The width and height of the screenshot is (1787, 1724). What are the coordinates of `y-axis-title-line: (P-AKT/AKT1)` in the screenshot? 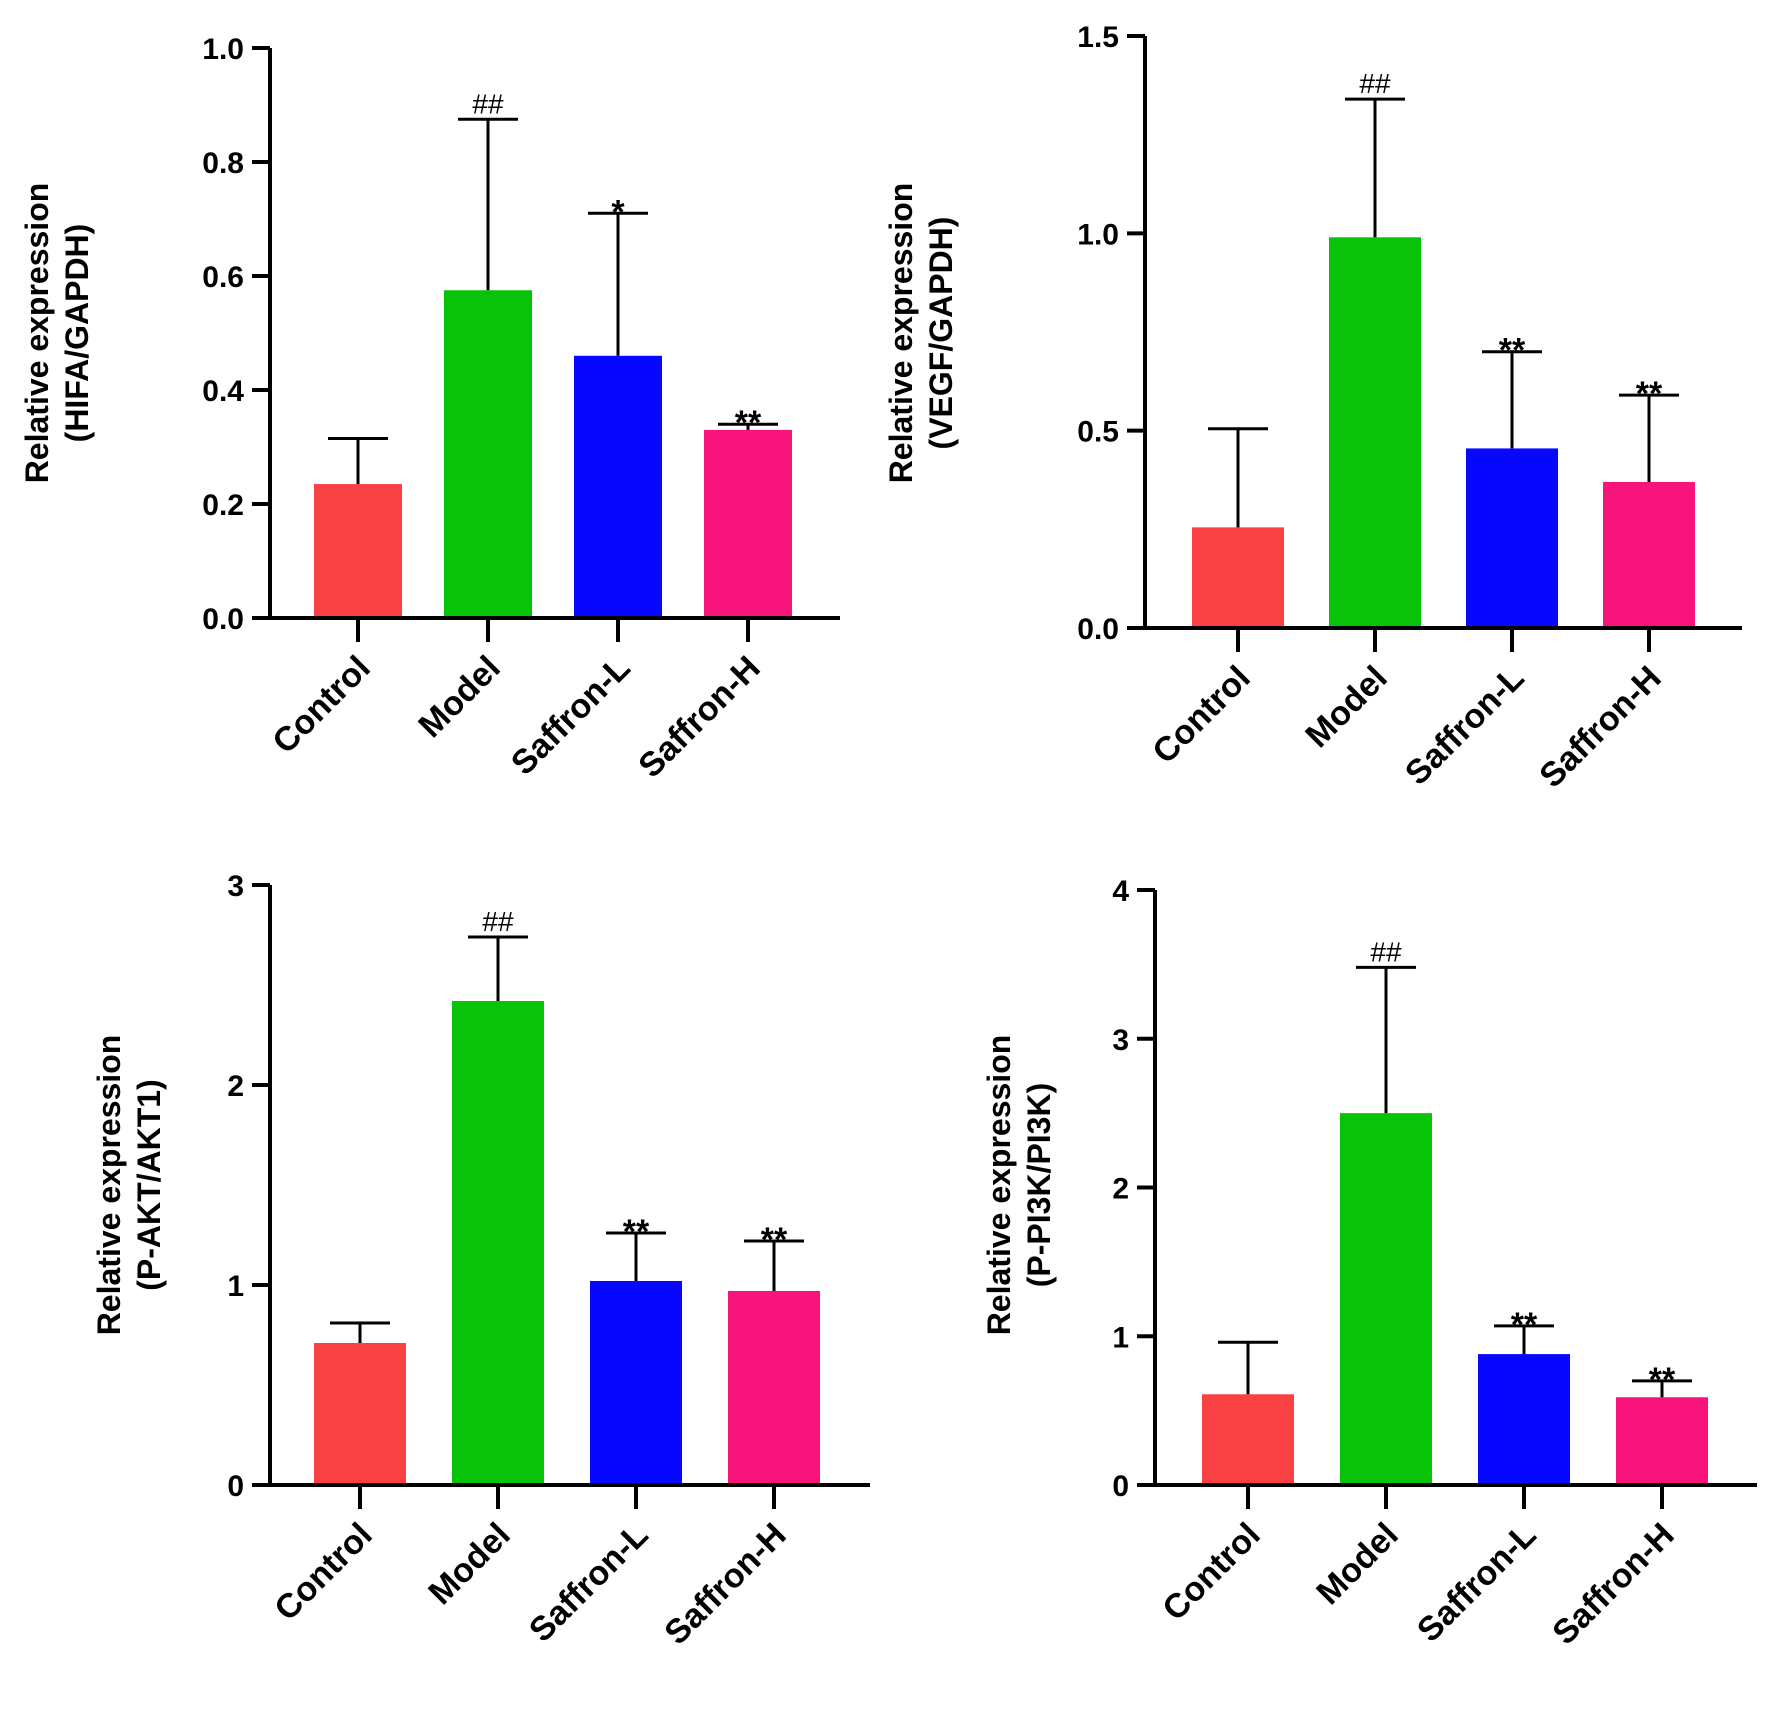 It's located at (149, 1185).